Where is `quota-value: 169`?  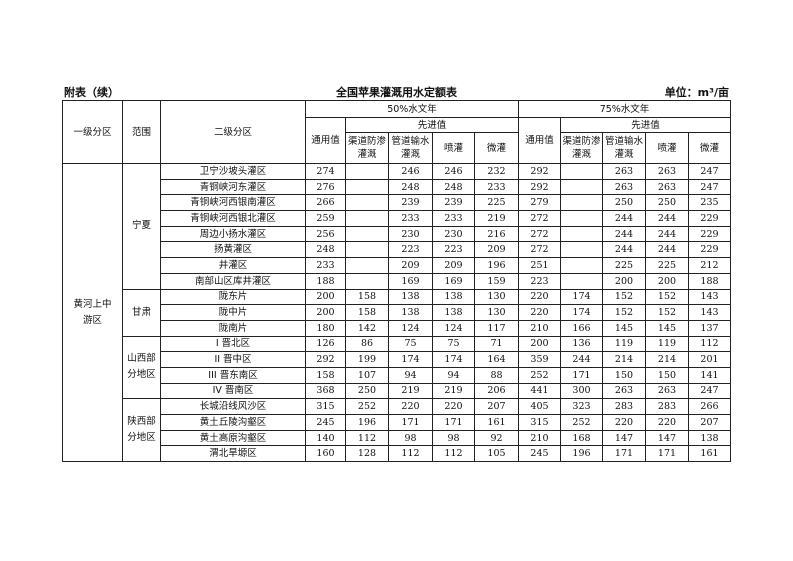
quota-value: 169 is located at coordinates (453, 281).